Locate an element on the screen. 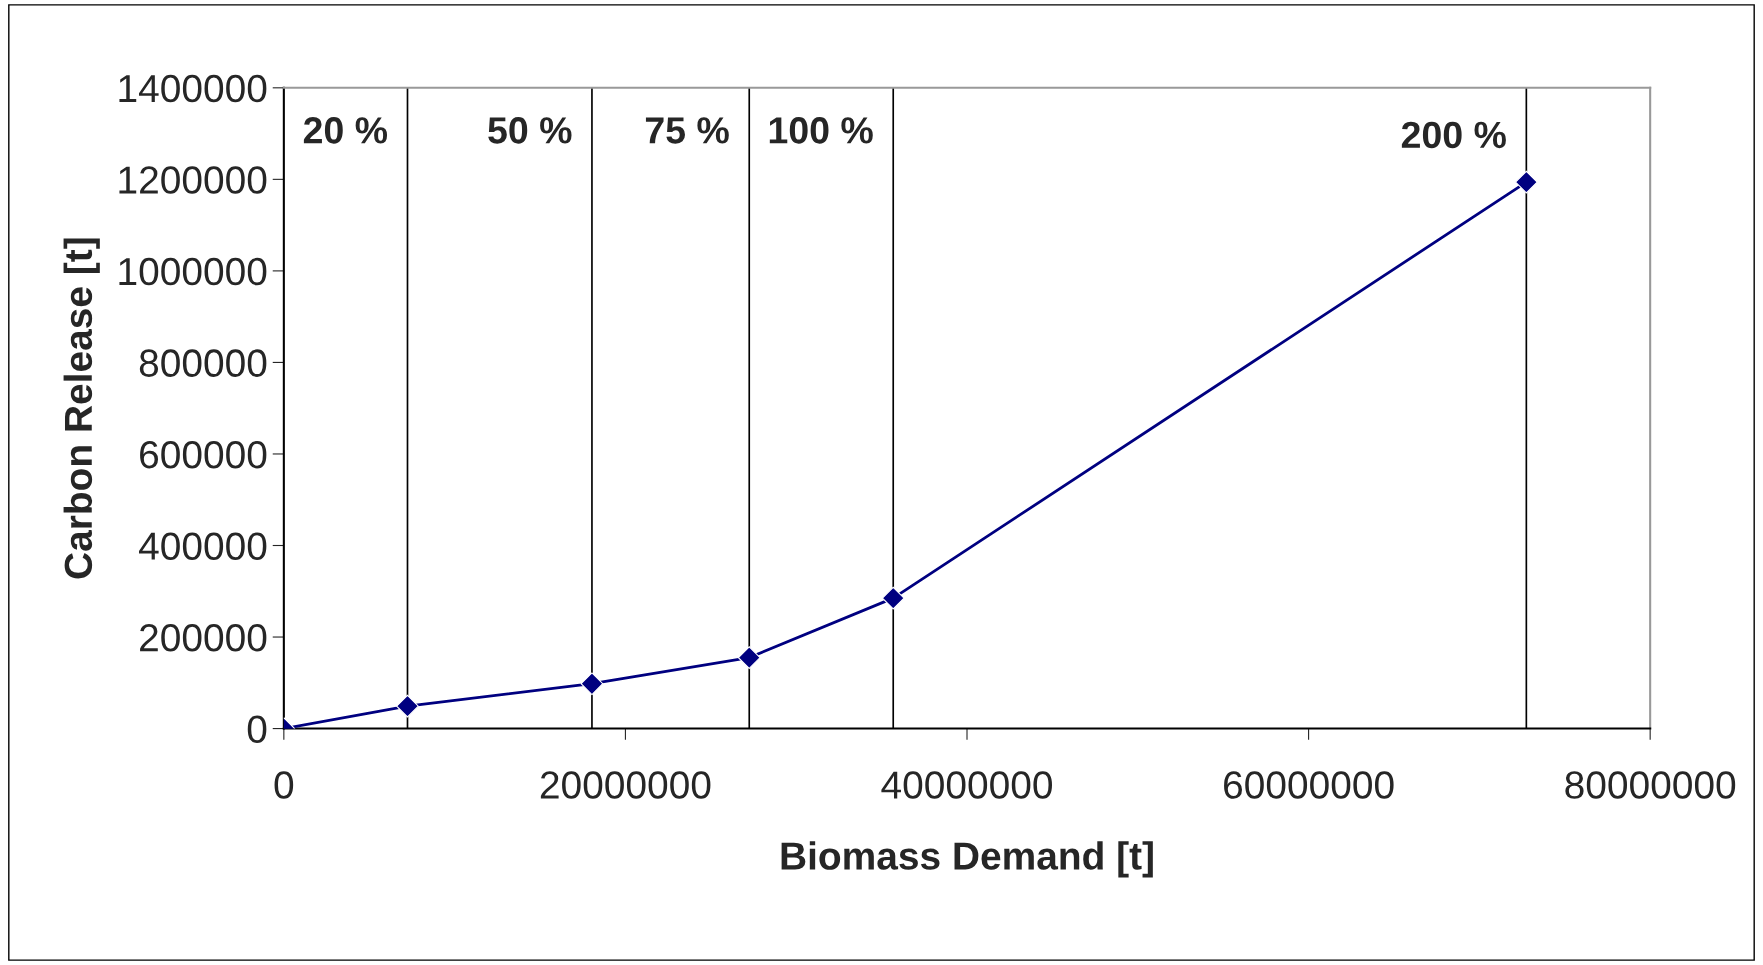 The height and width of the screenshot is (965, 1763). y-tick-label: 0 is located at coordinates (257, 729).